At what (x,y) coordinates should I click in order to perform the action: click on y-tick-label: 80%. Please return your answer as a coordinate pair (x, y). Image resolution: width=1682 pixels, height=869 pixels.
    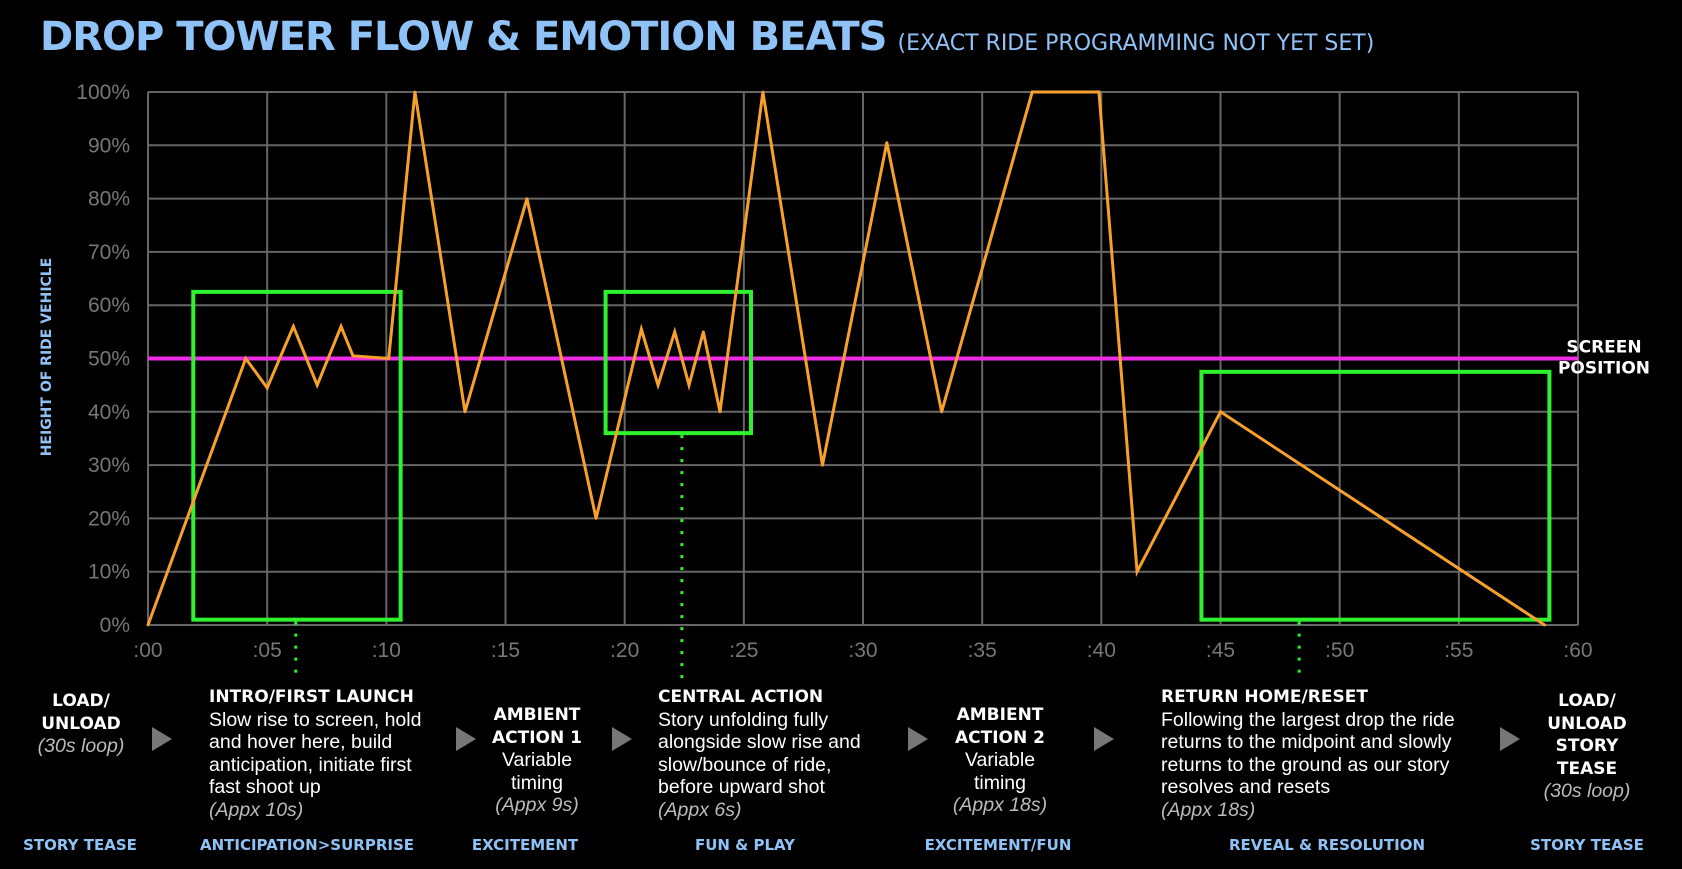
    Looking at the image, I should click on (109, 199).